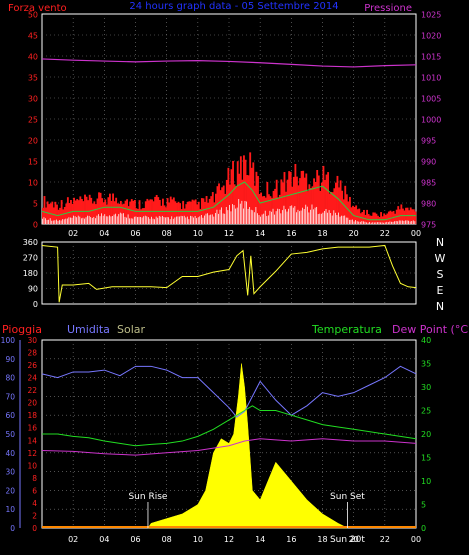 This screenshot has width=469, height=555. I want to click on right-tick-label: 985, so click(428, 183).